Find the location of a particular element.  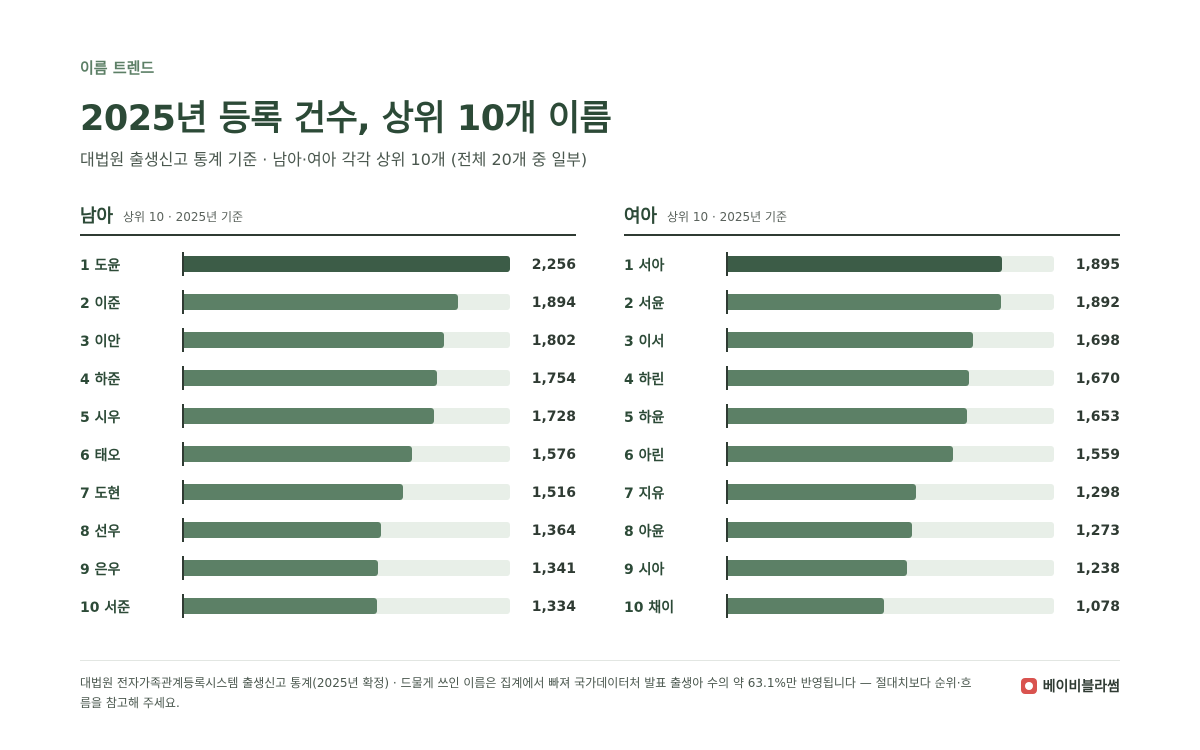

boys-name-label: 4 하준 is located at coordinates (100, 380).